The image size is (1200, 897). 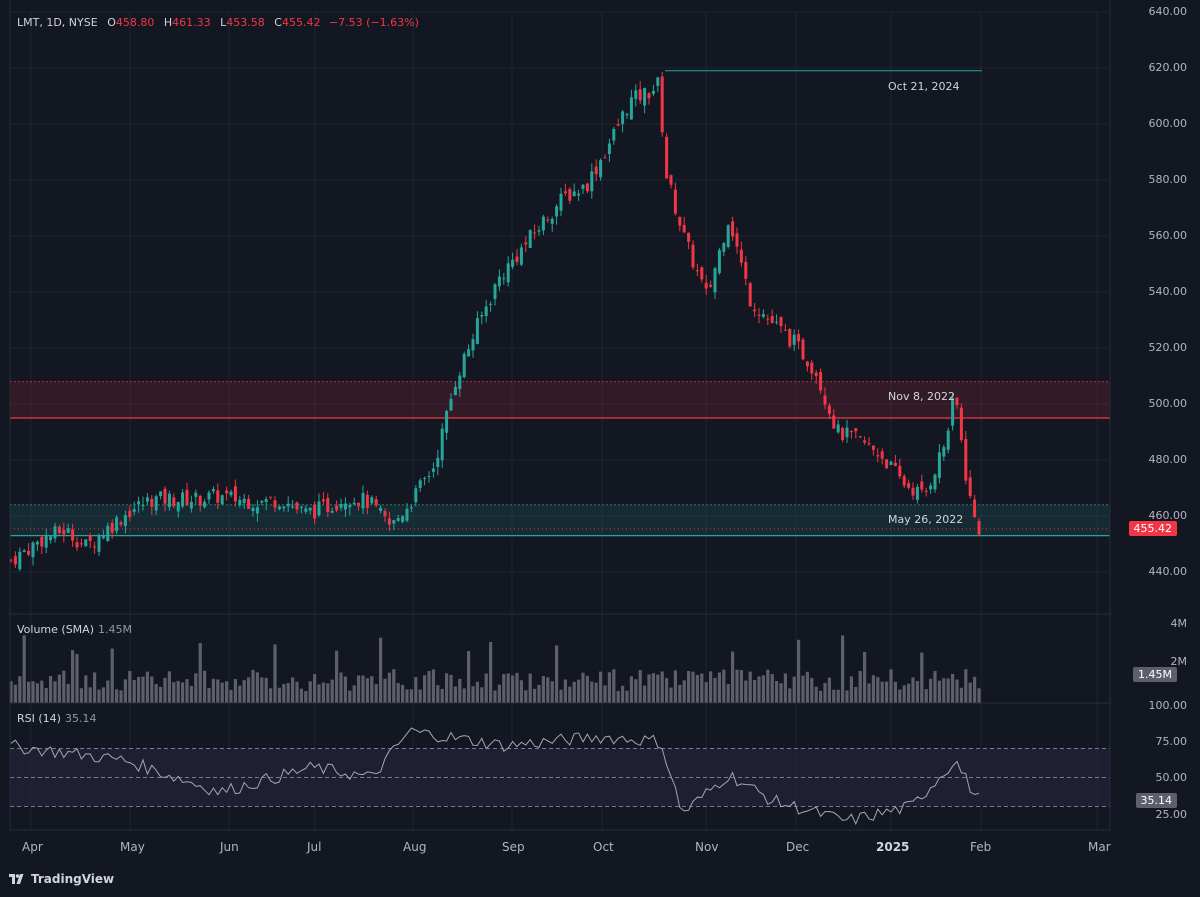 I want to click on volume-pane-label: Volume (SMA) 1.45M, so click(x=74, y=629).